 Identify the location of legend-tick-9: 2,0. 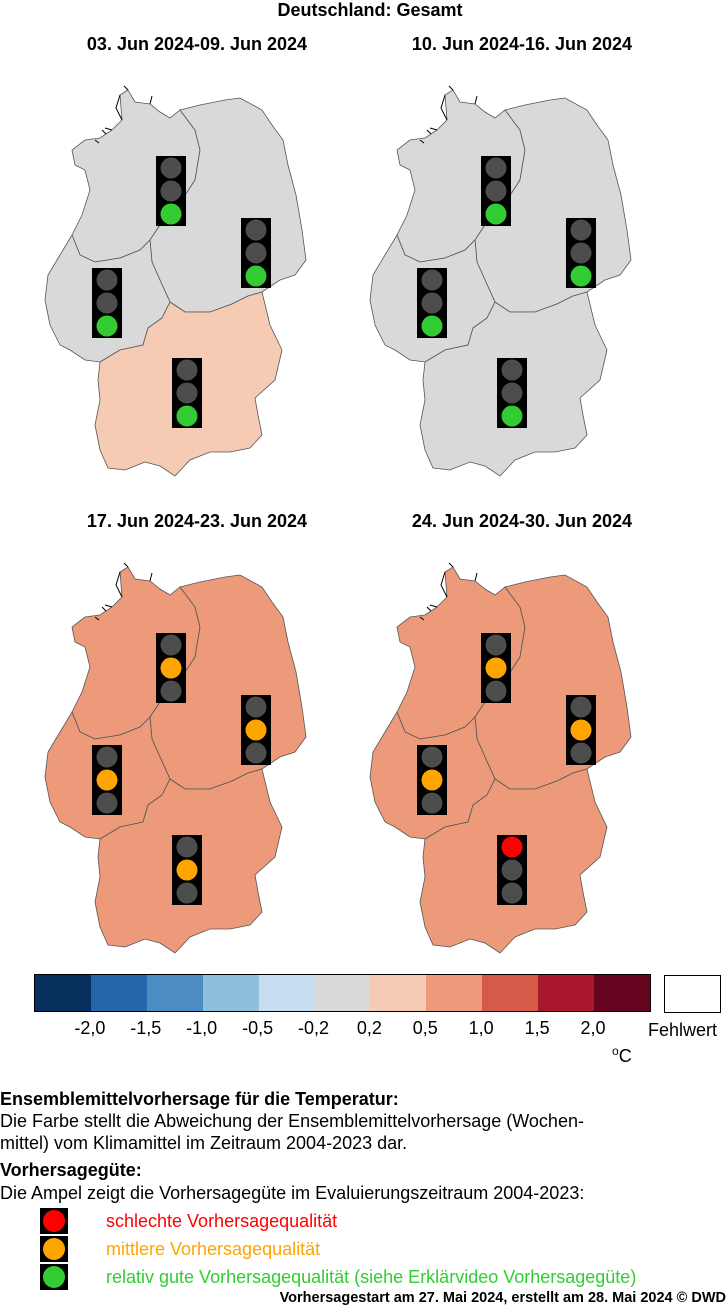
(593, 1028).